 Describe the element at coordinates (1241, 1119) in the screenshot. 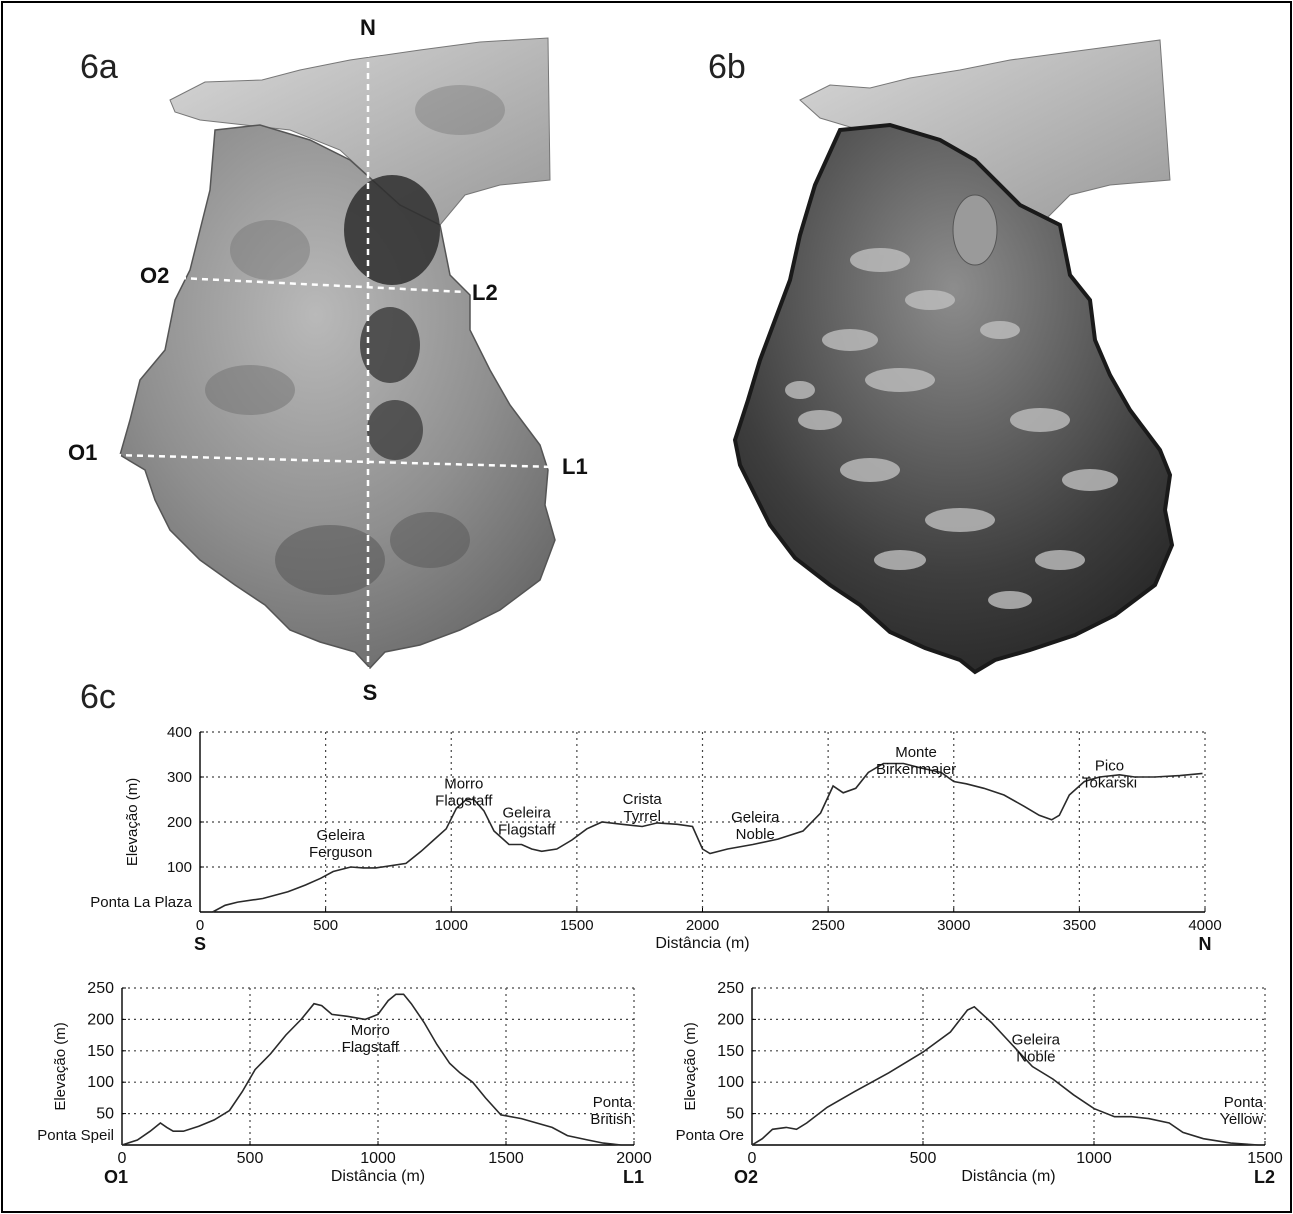

I see `end-point-label: Yellow` at that location.